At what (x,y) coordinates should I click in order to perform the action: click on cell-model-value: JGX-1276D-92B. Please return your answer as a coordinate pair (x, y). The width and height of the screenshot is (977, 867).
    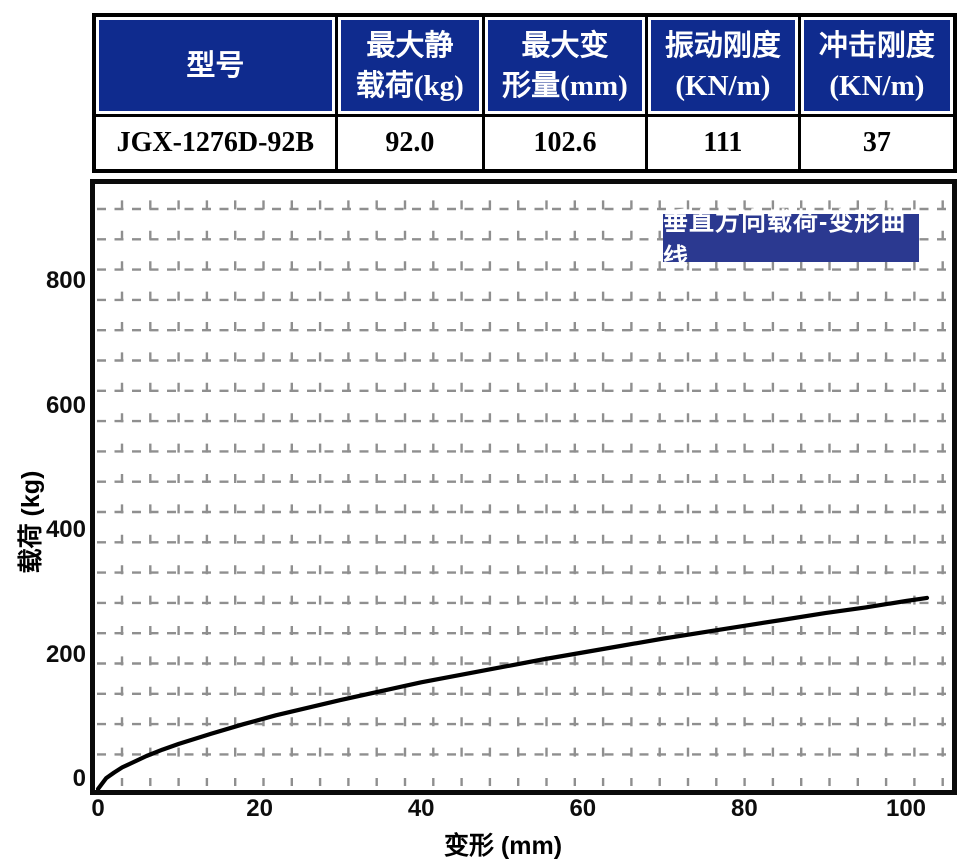
    Looking at the image, I should click on (217, 143).